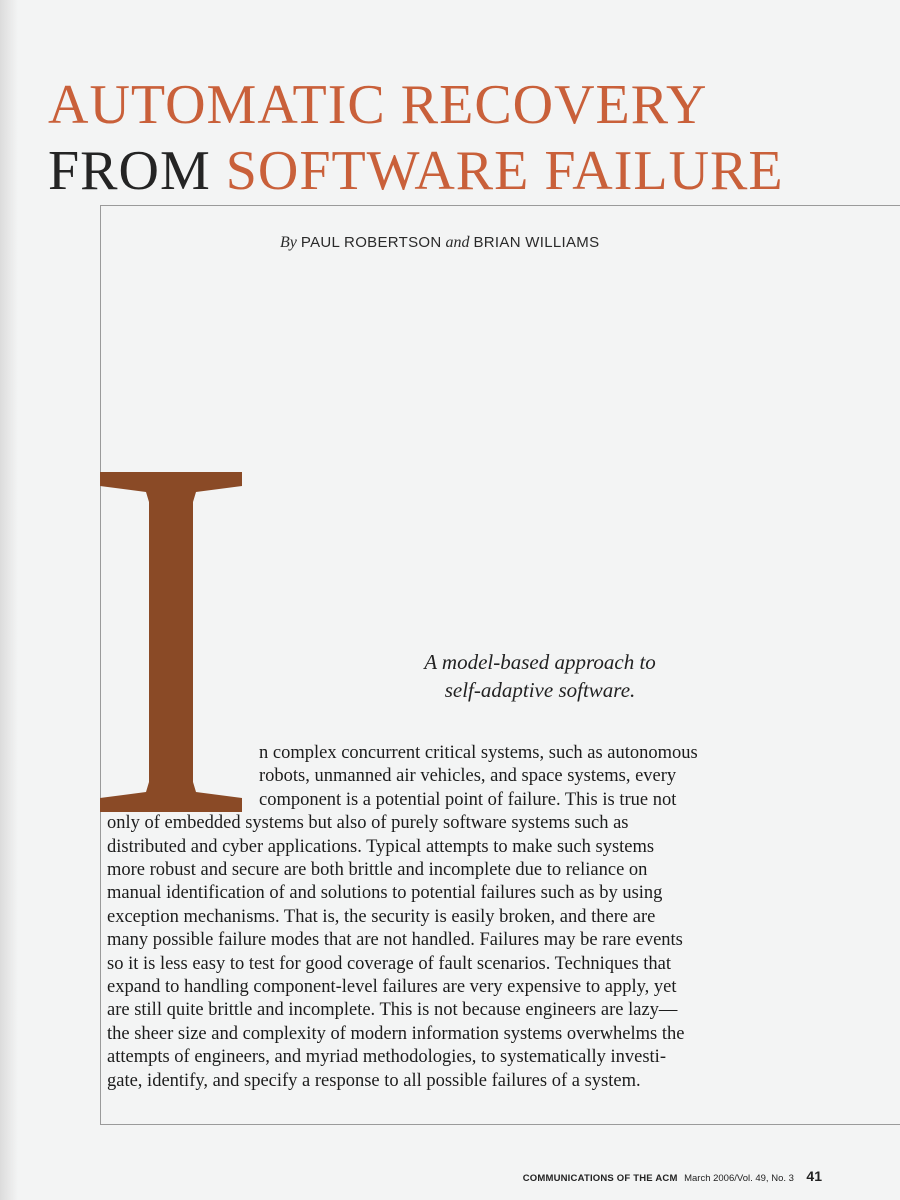 The image size is (900, 1200). Describe the element at coordinates (814, 1176) in the screenshot. I see `footer-page-number: 41` at that location.